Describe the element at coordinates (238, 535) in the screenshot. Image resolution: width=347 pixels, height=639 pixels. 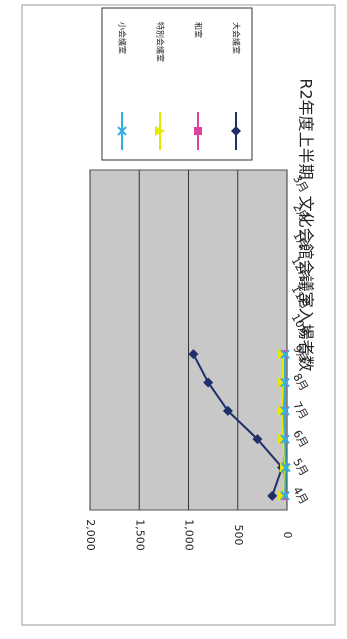
I see `y-tick-label: 500` at that location.